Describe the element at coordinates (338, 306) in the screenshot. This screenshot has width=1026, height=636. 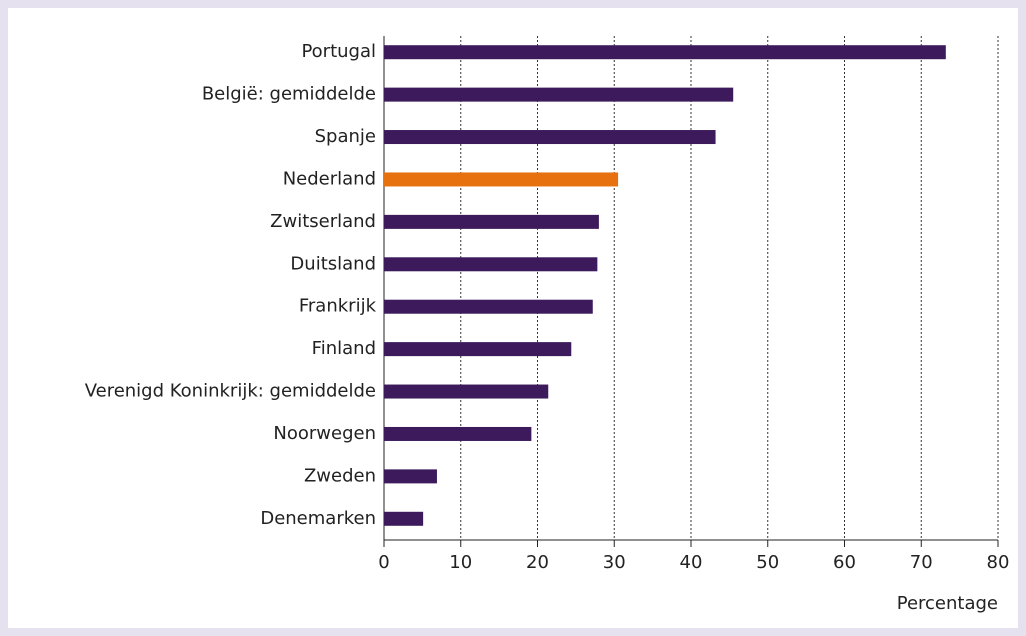
I see `y-tick-label: Frankrijk` at that location.